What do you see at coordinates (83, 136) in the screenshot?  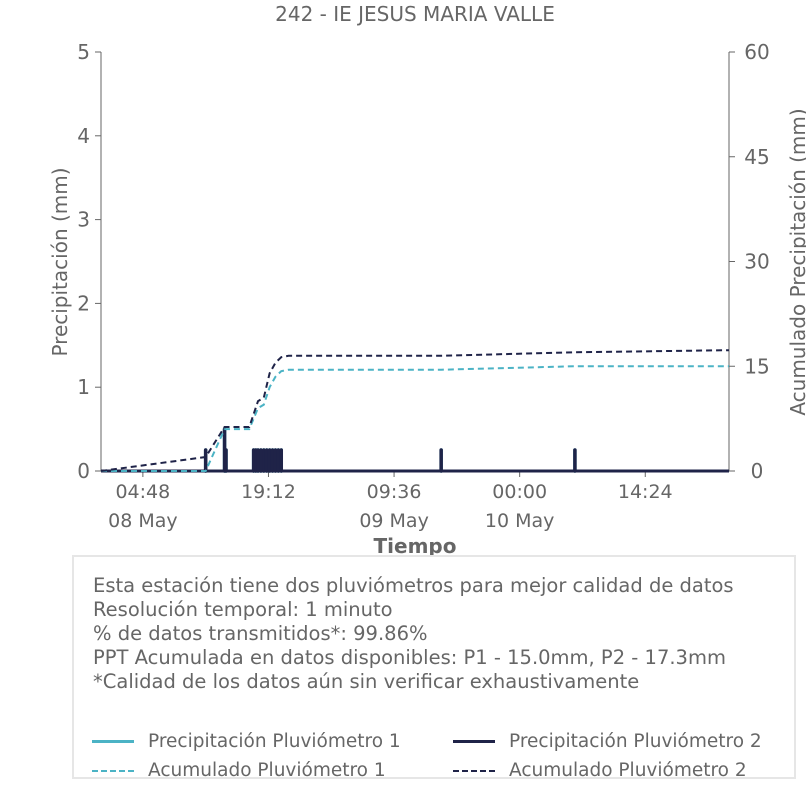 I see `y-tick-label: 4` at bounding box center [83, 136].